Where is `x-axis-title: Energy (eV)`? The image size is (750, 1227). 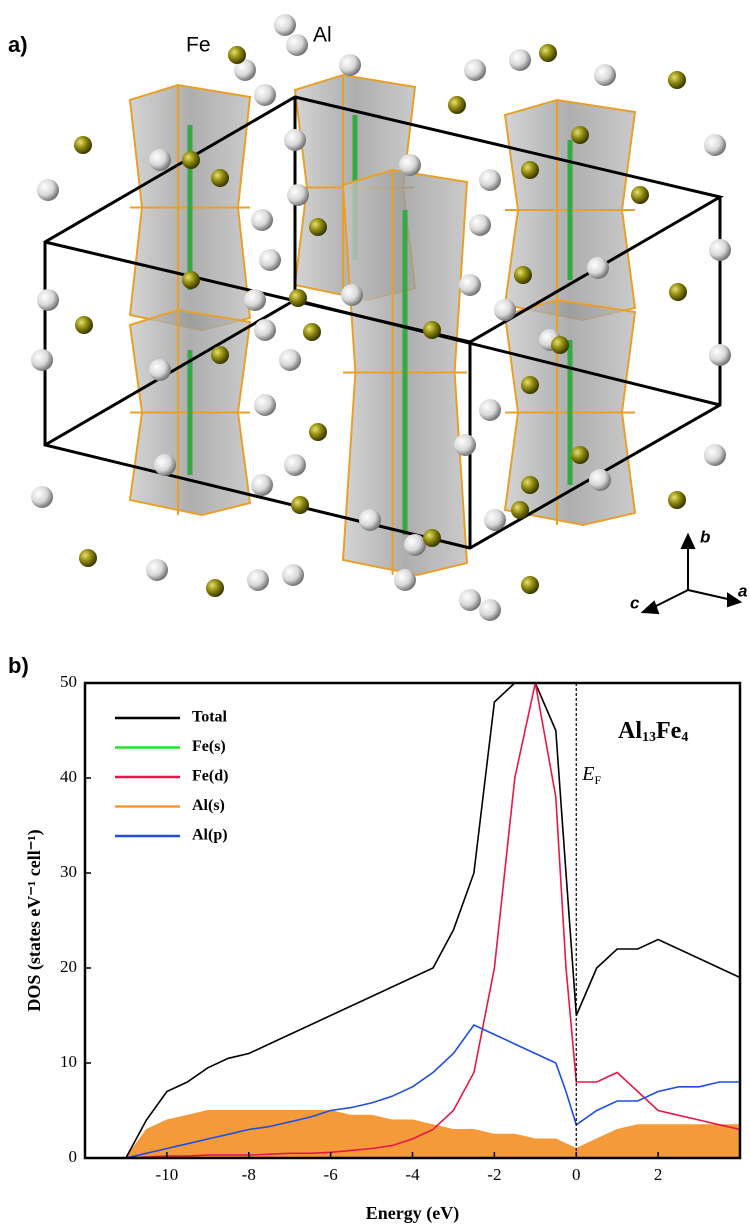
x-axis-title: Energy (eV) is located at coordinates (412, 1213).